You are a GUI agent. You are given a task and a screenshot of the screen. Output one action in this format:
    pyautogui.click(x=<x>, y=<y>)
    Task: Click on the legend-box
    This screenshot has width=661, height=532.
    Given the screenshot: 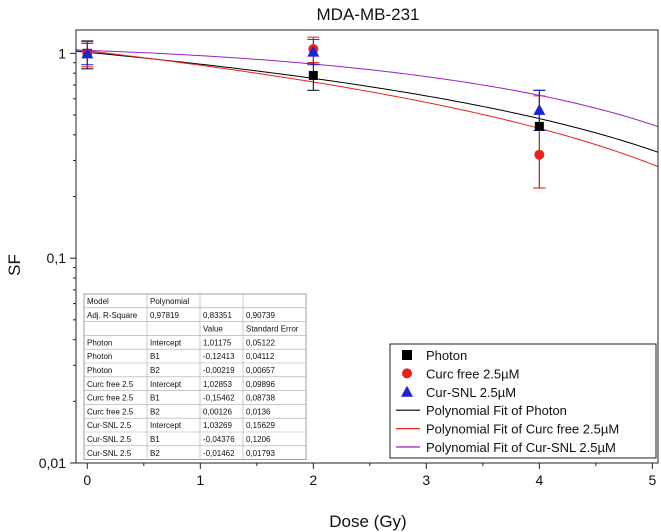 What is the action you would take?
    pyautogui.click(x=523, y=401)
    